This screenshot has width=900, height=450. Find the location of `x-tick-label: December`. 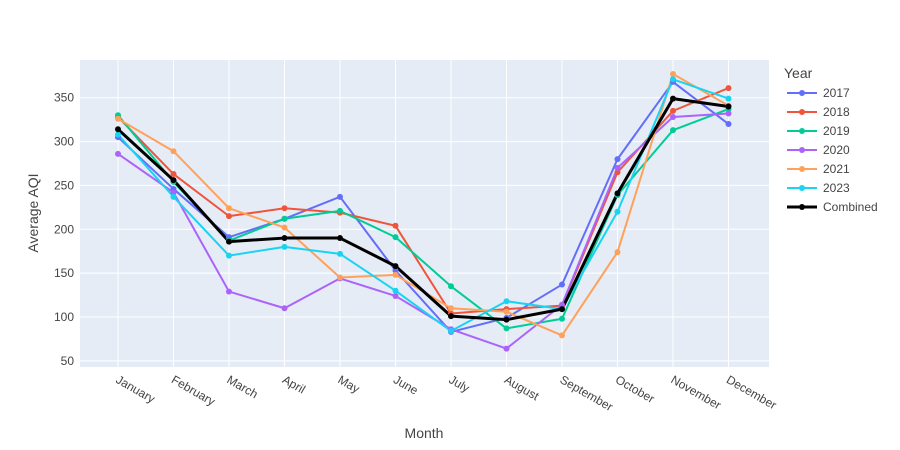

x-tick-label: December is located at coordinates (751, 392).